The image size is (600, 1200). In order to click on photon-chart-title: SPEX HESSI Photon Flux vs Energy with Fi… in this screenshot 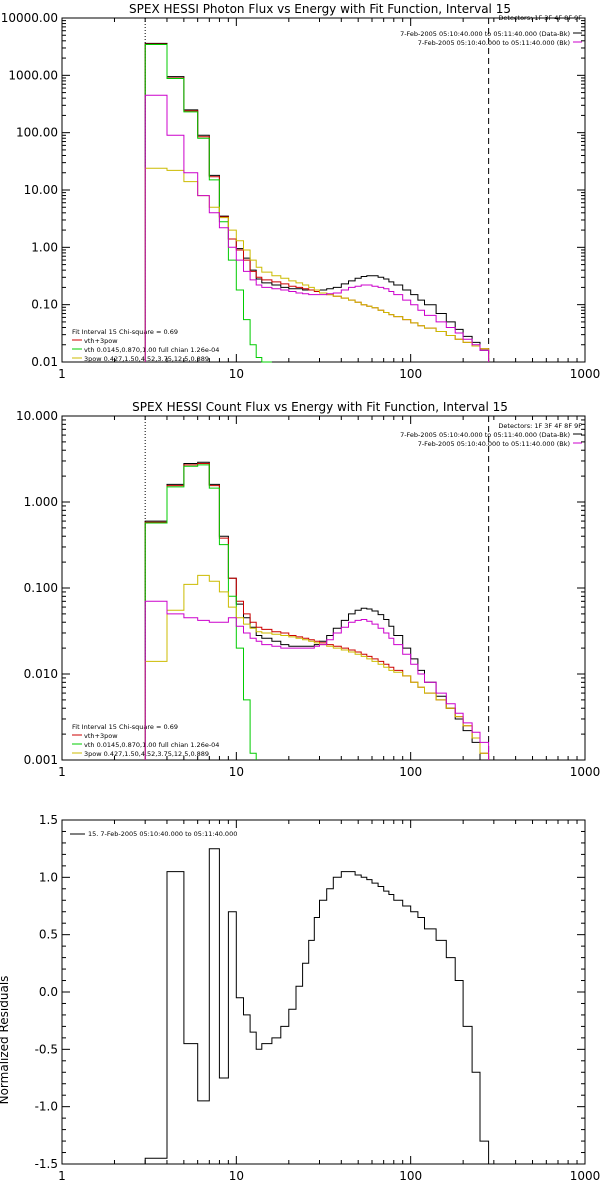, I will do `click(320, 9)`.